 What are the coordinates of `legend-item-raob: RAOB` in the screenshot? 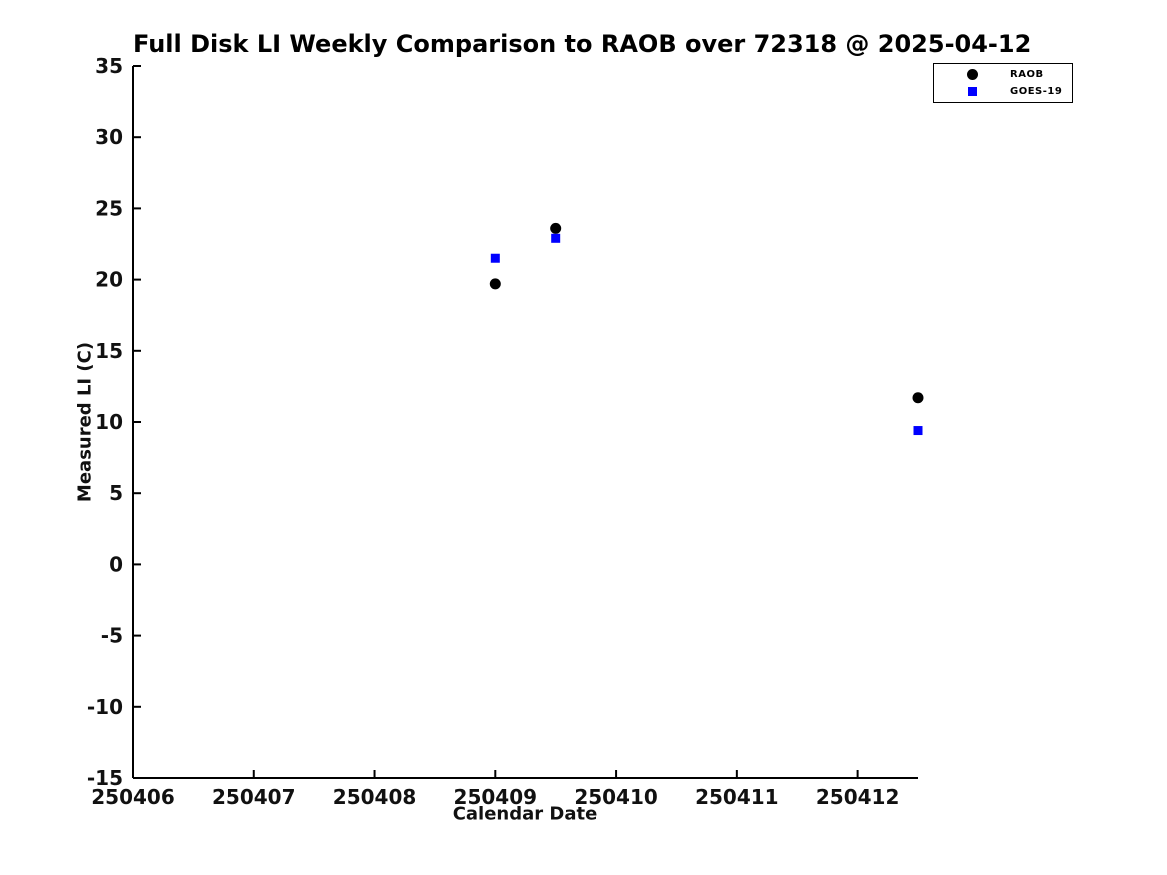 It's located at (1003, 74).